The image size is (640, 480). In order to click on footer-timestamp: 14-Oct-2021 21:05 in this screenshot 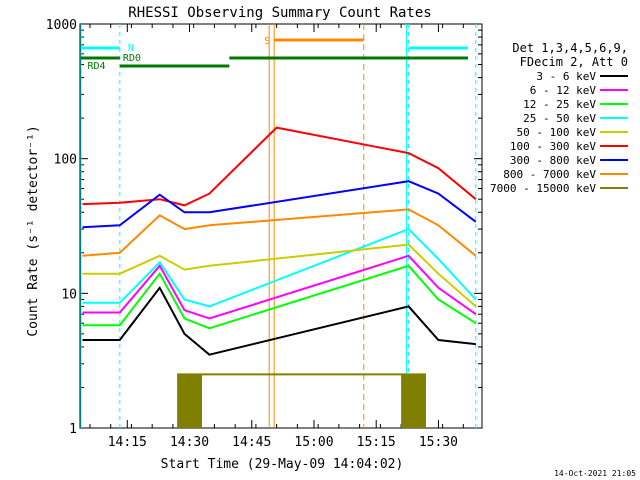, I will do `click(595, 473)`.